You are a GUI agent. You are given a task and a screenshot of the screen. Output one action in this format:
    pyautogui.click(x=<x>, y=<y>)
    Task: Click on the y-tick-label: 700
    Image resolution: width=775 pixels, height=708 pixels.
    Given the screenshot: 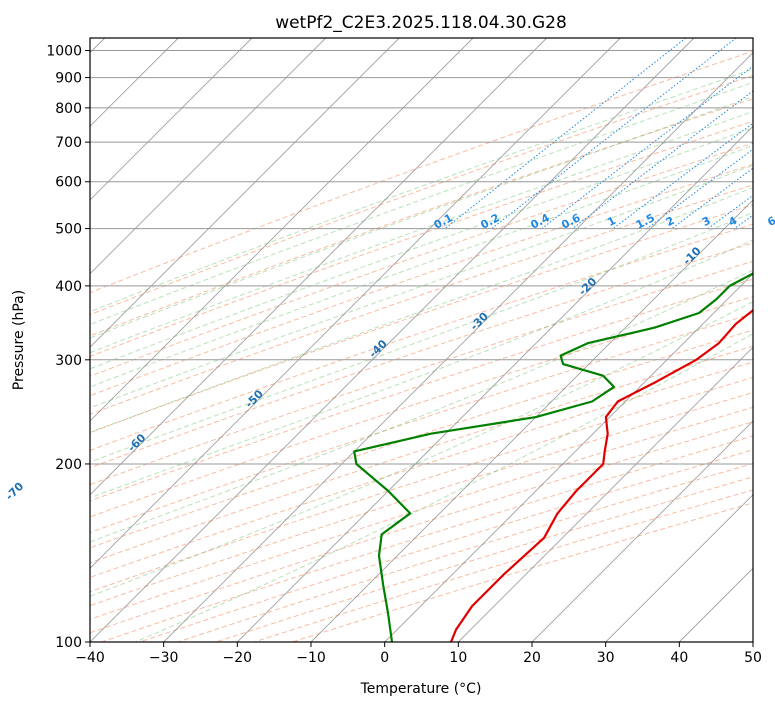 What is the action you would take?
    pyautogui.click(x=68, y=143)
    